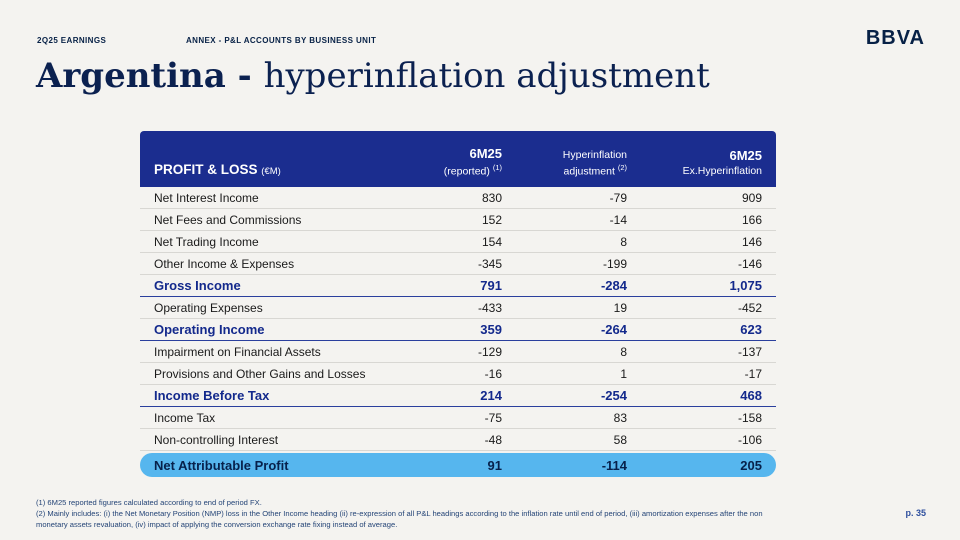  I want to click on header-adjustment-line2: adjustment (2), so click(564, 171).